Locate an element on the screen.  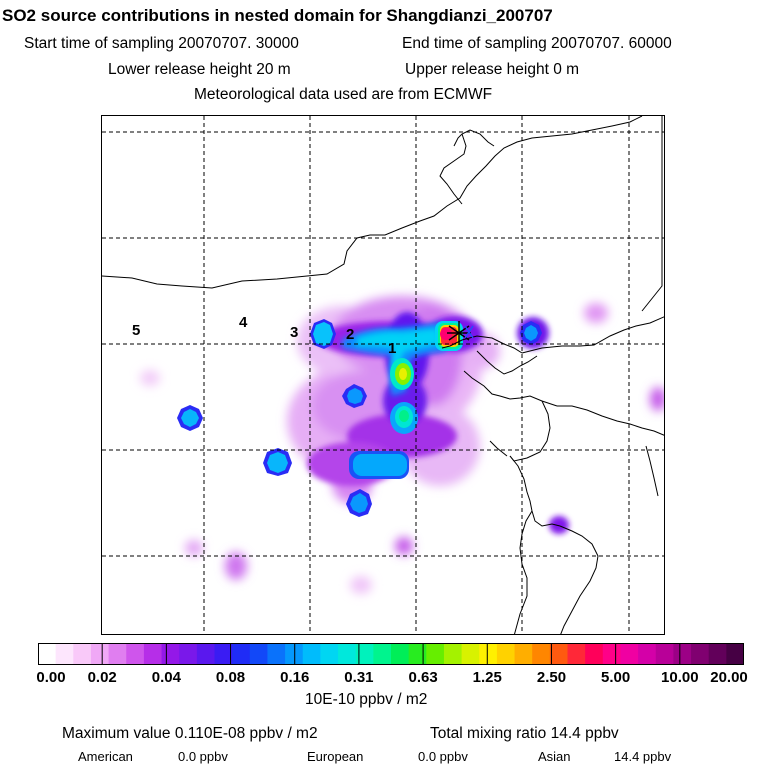
asian-value: 14.4 ppbv is located at coordinates (643, 756).